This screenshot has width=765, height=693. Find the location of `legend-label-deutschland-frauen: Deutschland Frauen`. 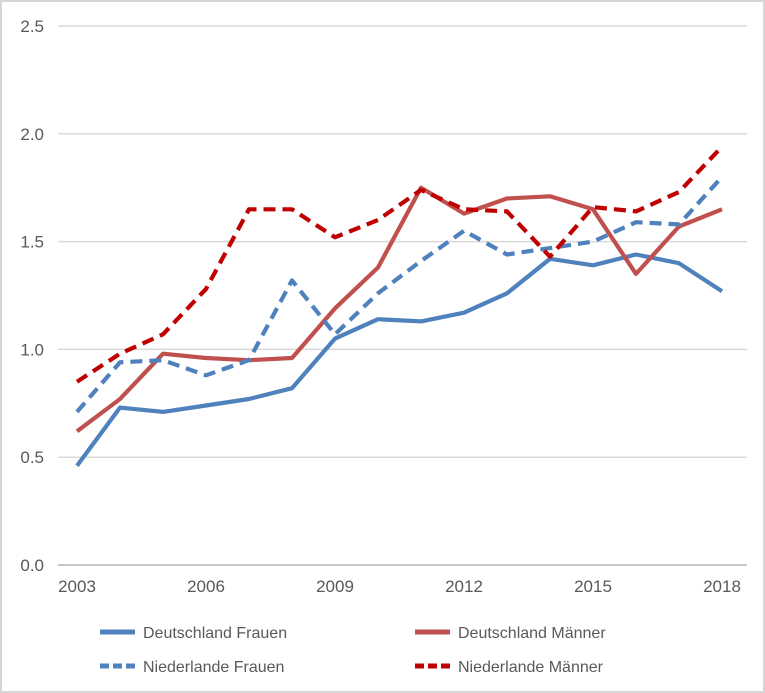

legend-label-deutschland-frauen: Deutschland Frauen is located at coordinates (215, 633).